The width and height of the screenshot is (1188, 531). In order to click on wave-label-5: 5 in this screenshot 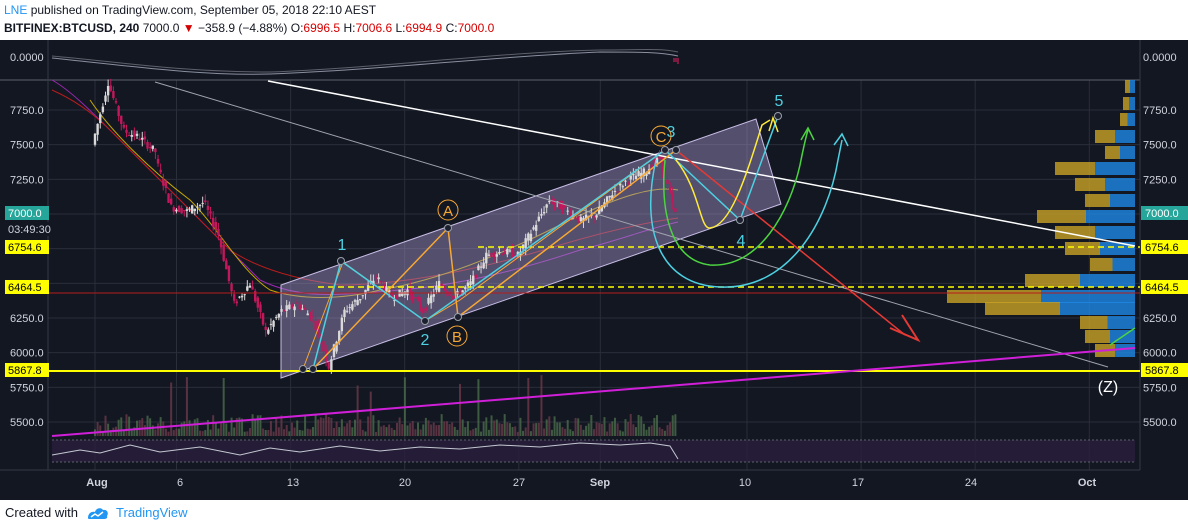, I will do `click(779, 101)`.